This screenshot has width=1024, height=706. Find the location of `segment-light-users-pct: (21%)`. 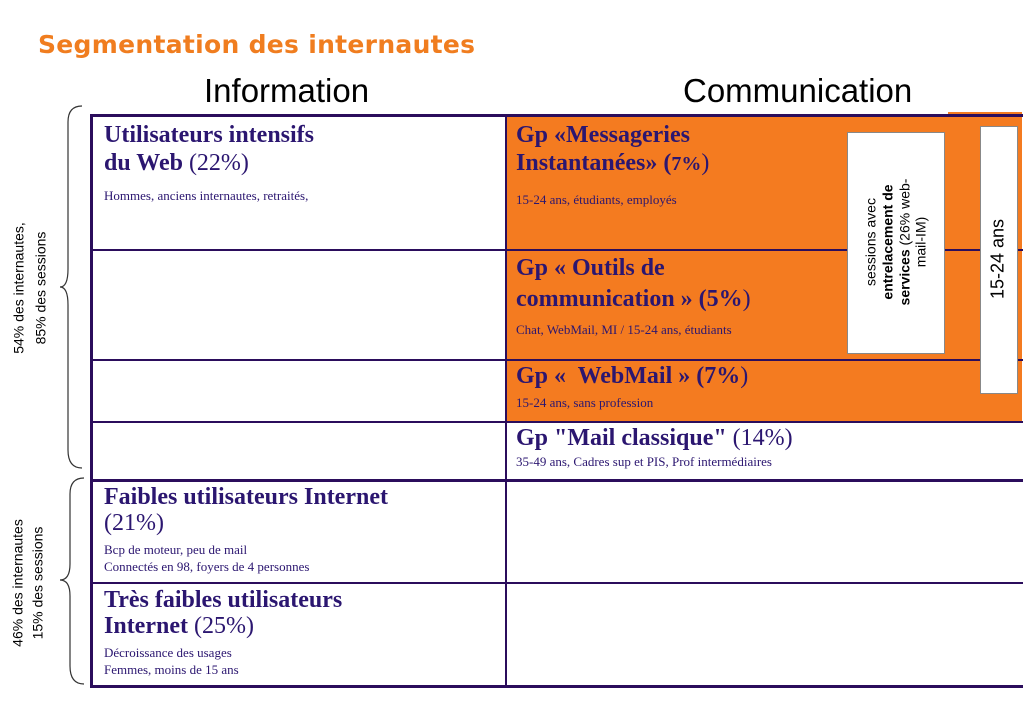

segment-light-users-pct: (21%) is located at coordinates (134, 523).